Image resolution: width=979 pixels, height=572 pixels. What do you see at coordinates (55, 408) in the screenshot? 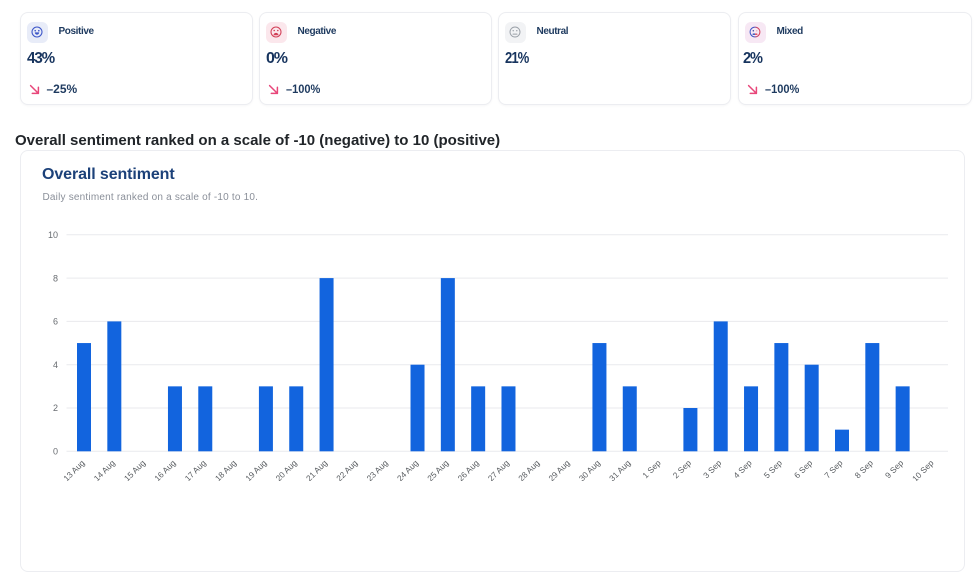
I see `svg-text: 2` at bounding box center [55, 408].